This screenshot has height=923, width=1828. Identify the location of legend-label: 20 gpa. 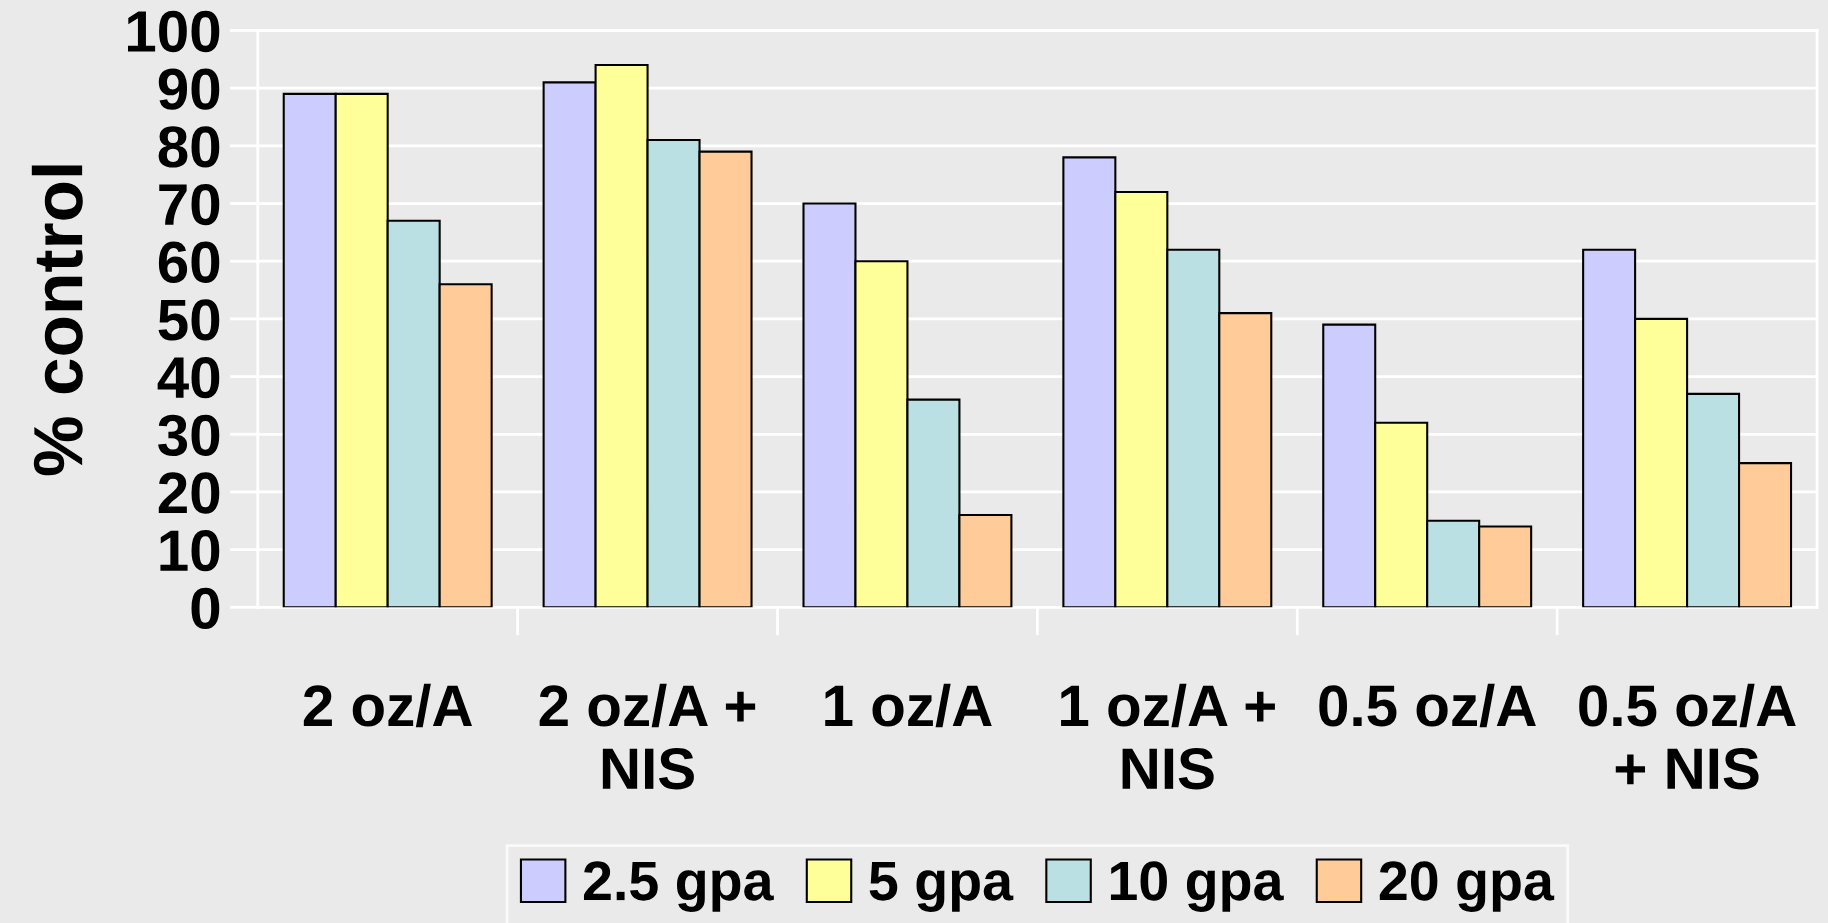
(1467, 886).